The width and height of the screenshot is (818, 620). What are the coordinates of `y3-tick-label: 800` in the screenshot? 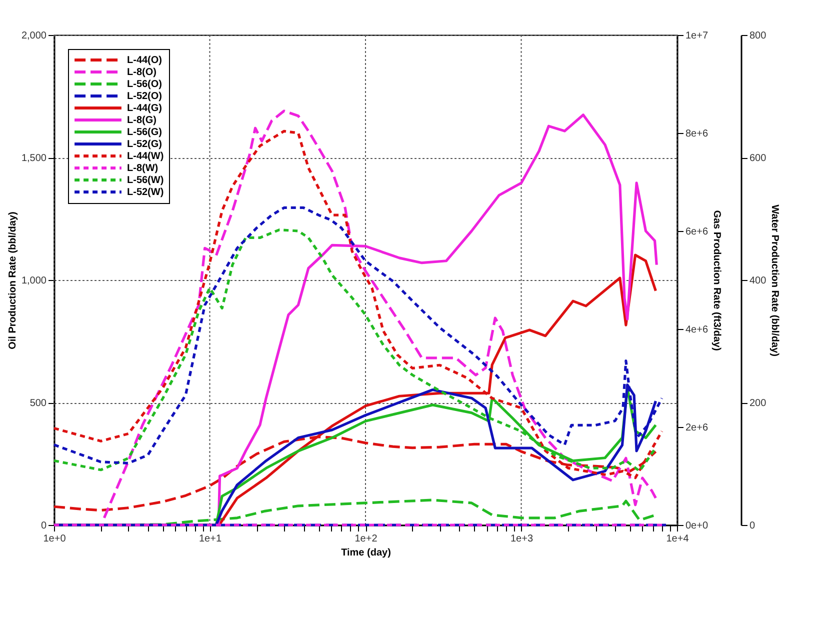 It's located at (758, 36).